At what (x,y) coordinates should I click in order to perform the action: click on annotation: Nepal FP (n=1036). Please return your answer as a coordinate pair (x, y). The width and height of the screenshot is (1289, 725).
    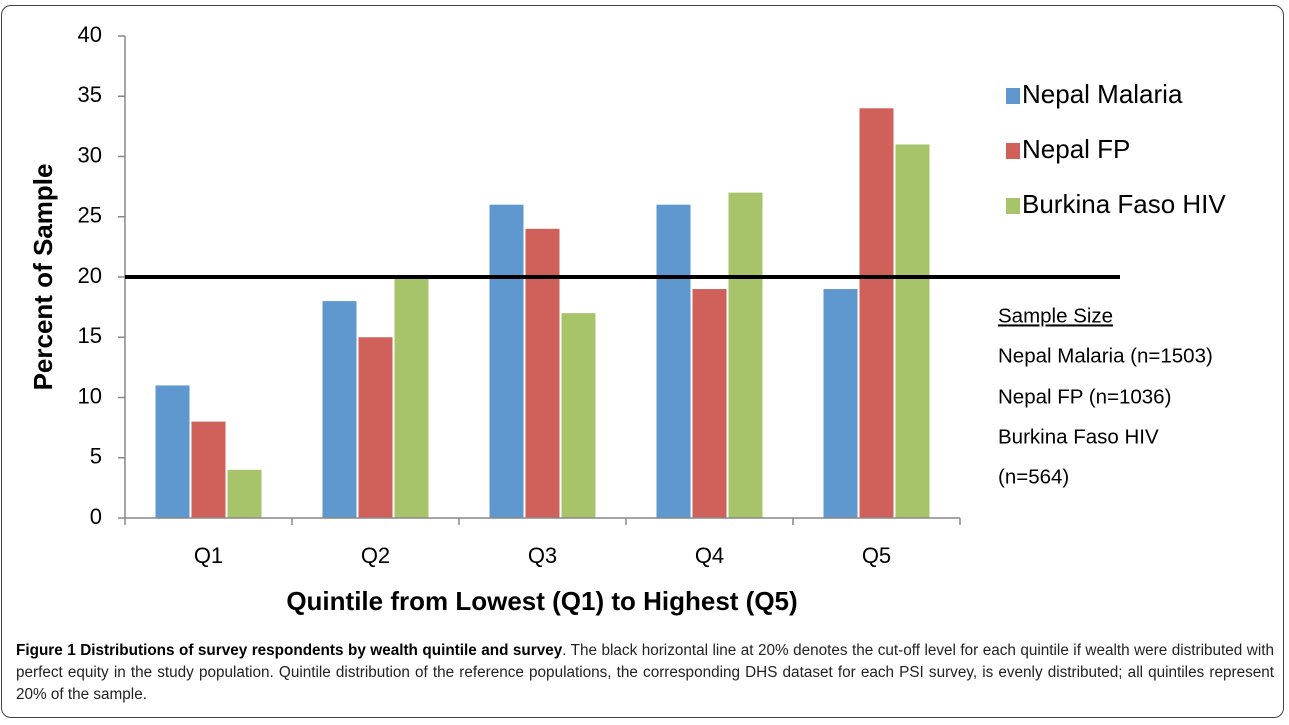
    Looking at the image, I should click on (1084, 396).